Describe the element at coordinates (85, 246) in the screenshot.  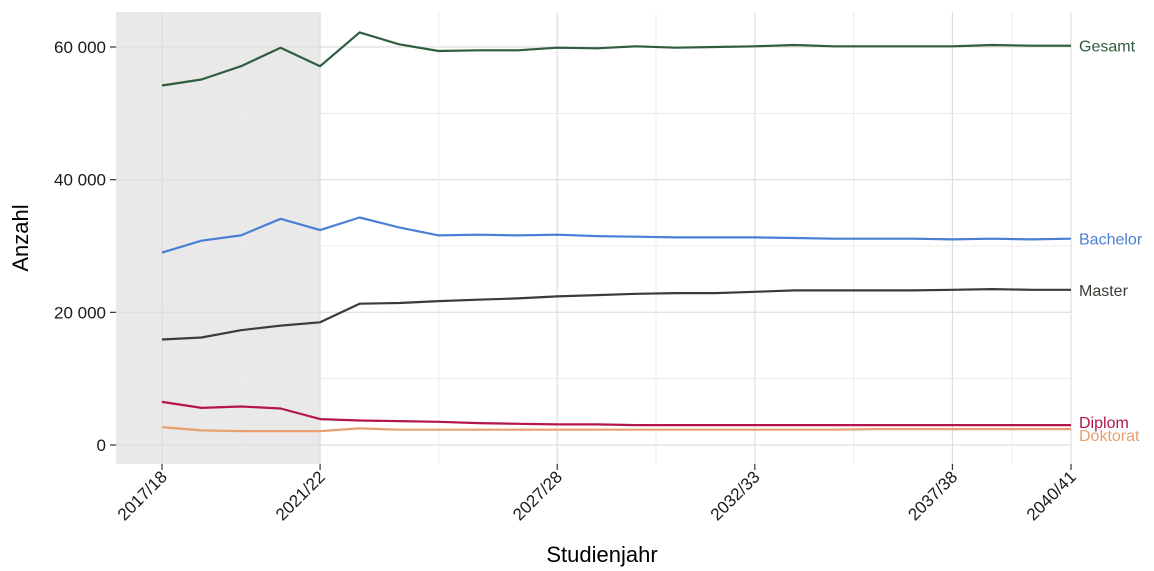
I see `y-axis: 0 20 000 40 000 60 000` at that location.